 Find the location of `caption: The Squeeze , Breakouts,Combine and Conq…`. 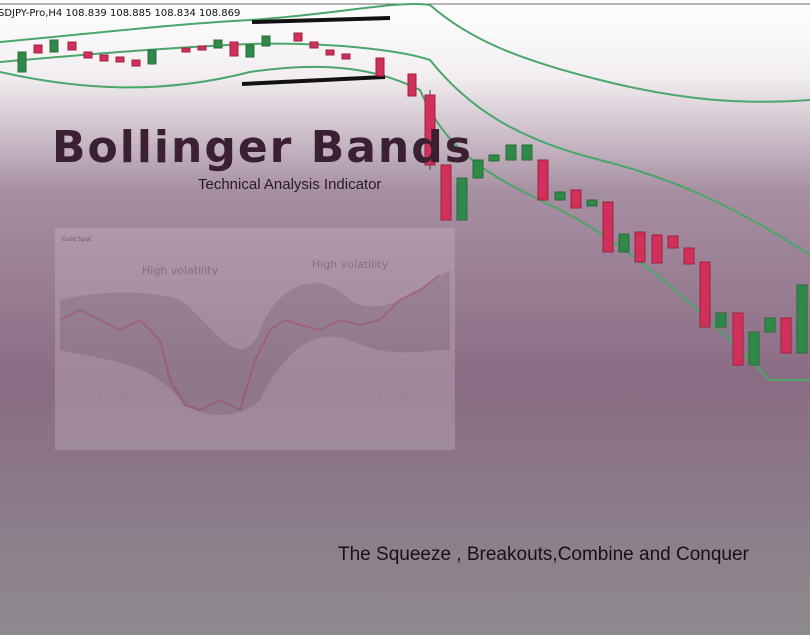

caption: The Squeeze , Breakouts,Combine and Conq… is located at coordinates (544, 554).